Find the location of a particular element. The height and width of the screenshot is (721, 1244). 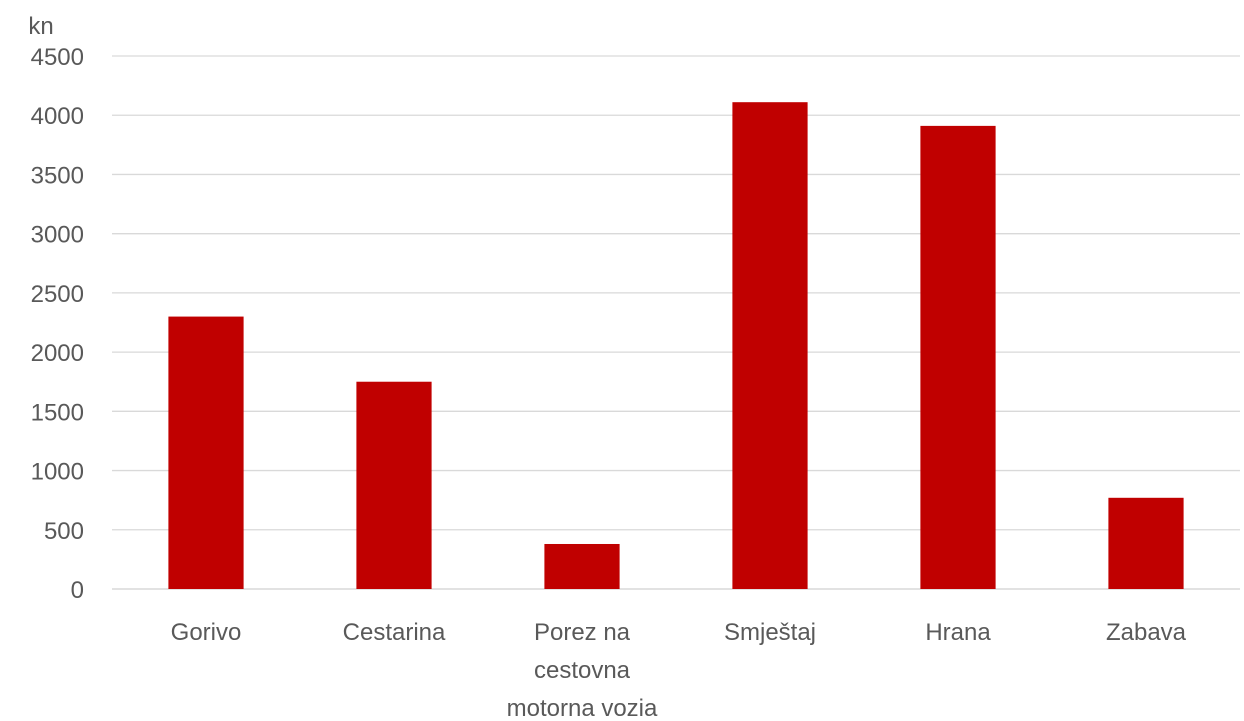

x-category-label: Gorivo is located at coordinates (206, 632).